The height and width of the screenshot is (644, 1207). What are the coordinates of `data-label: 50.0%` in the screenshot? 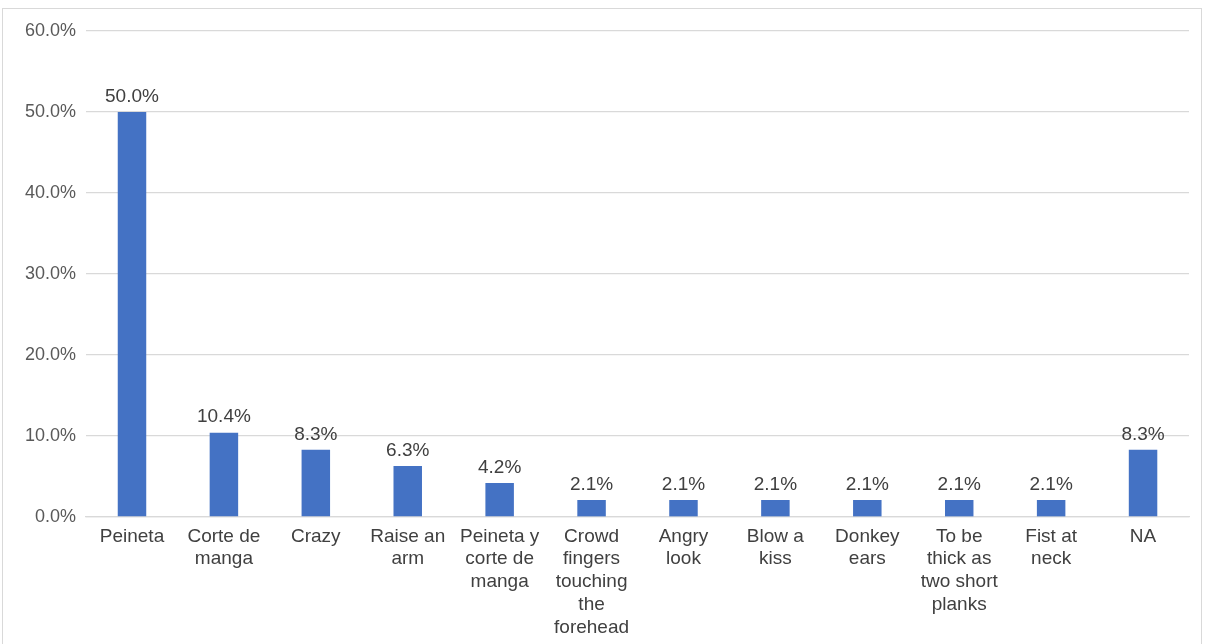 It's located at (132, 95).